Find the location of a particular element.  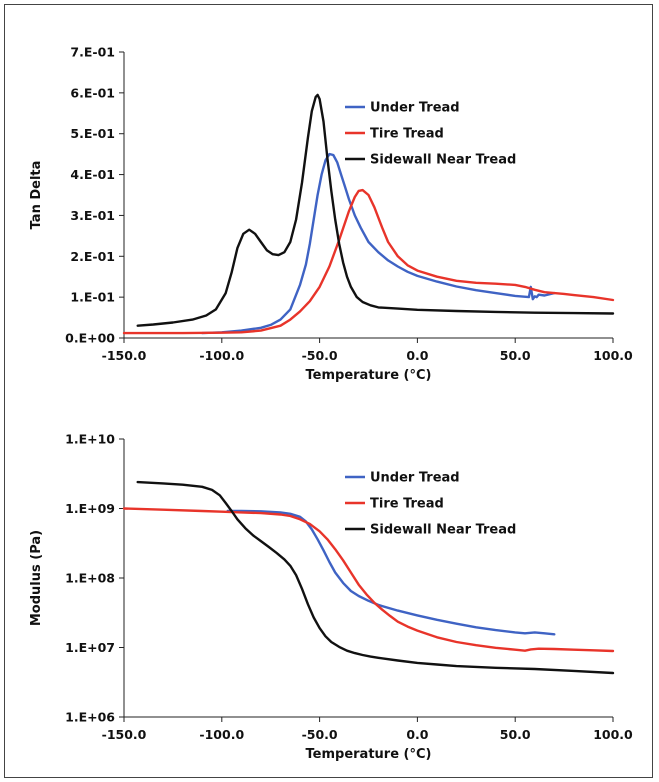

tan-delta-x-tick-label: 100.0 is located at coordinates (613, 355).